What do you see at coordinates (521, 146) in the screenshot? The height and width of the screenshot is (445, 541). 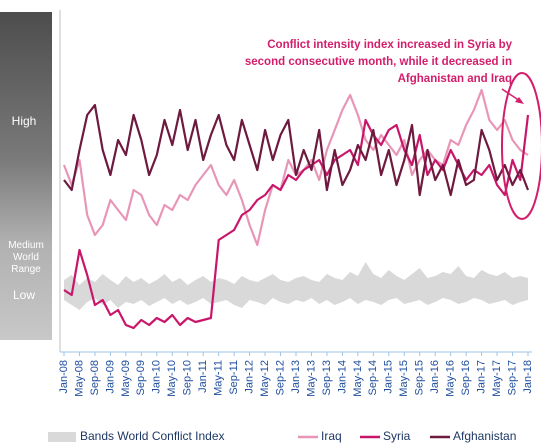 I see `highlight-ellipse` at bounding box center [521, 146].